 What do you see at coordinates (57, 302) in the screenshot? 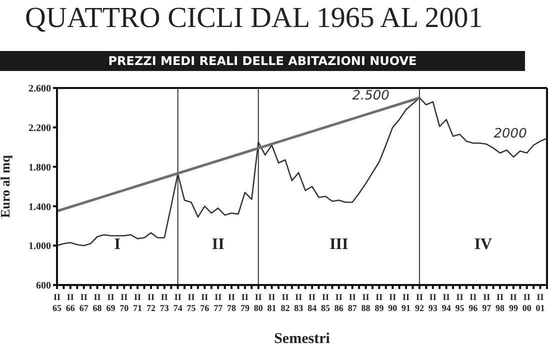
I see `x-tick-label: II 65` at bounding box center [57, 302].